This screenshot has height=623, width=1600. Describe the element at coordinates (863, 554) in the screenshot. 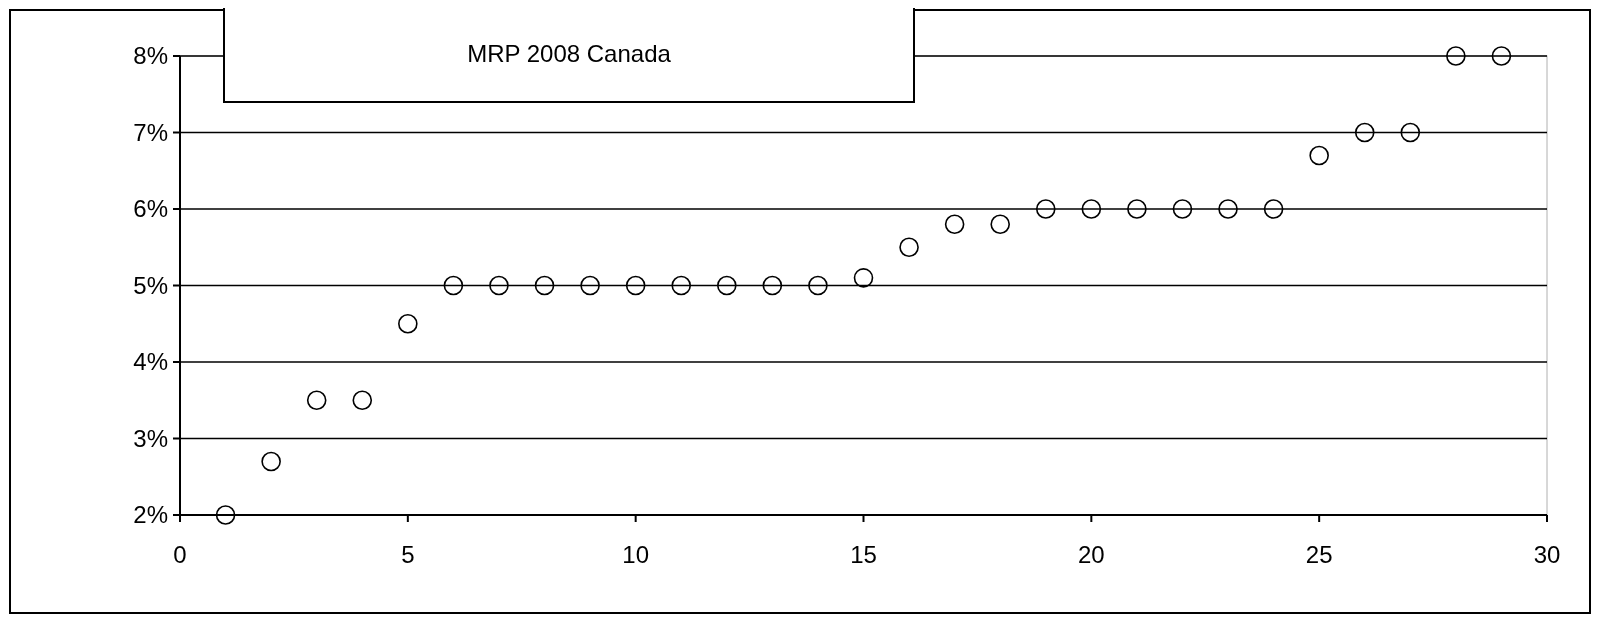

I see `x-tick-label: 15` at that location.